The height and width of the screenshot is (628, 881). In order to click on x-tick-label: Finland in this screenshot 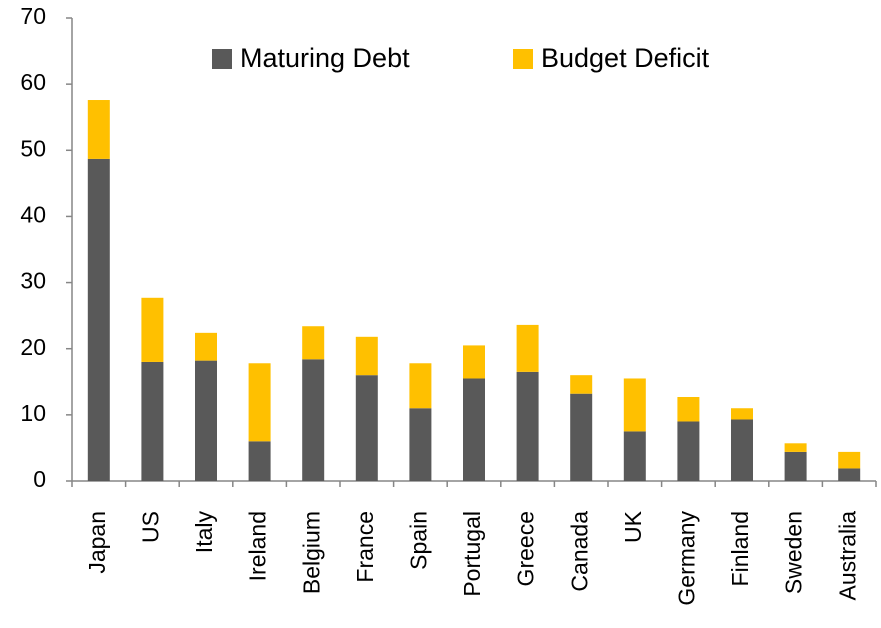, I will do `click(740, 548)`.